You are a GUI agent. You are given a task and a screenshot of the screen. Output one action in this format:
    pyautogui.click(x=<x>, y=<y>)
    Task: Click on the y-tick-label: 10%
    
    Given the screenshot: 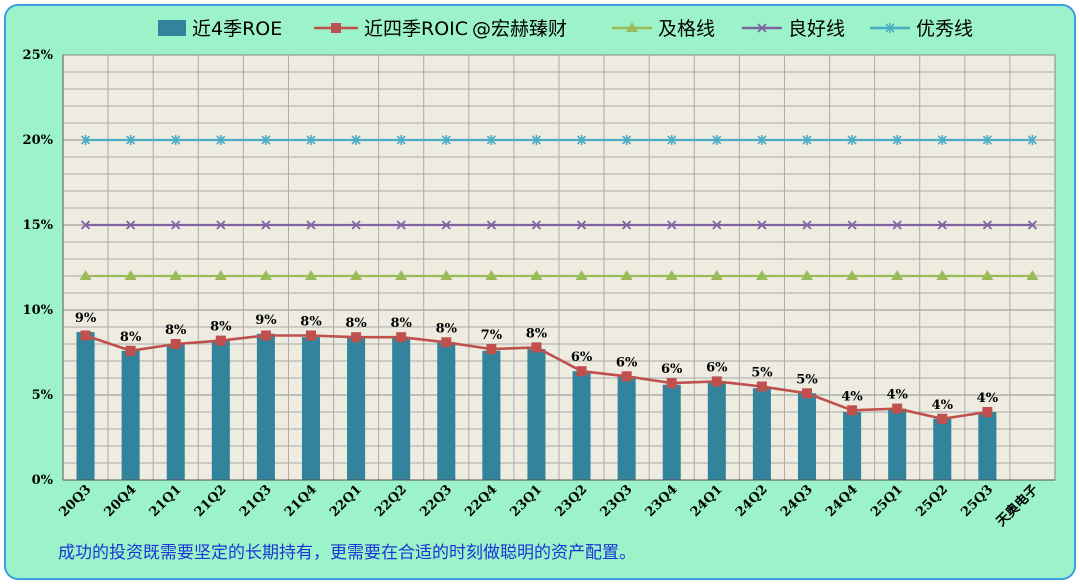 What is the action you would take?
    pyautogui.click(x=38, y=310)
    